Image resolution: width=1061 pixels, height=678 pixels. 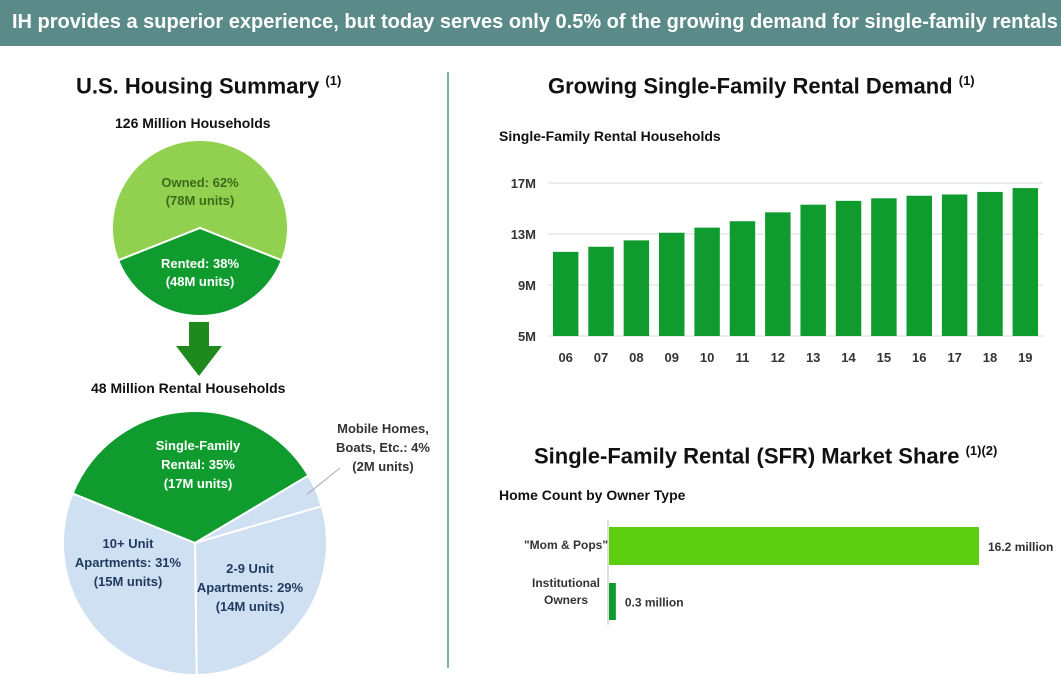 I want to click on x-tick-label: 10, so click(x=707, y=357).